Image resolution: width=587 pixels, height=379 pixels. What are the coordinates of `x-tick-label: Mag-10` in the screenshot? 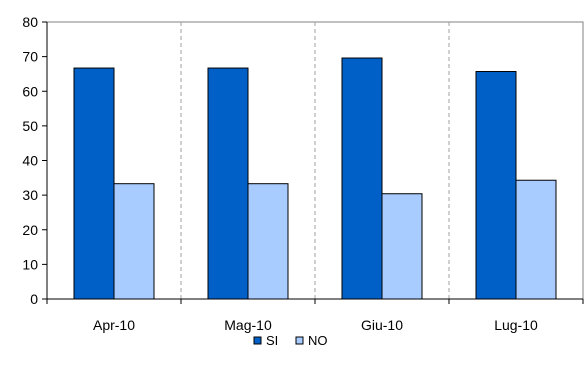 It's located at (248, 325).